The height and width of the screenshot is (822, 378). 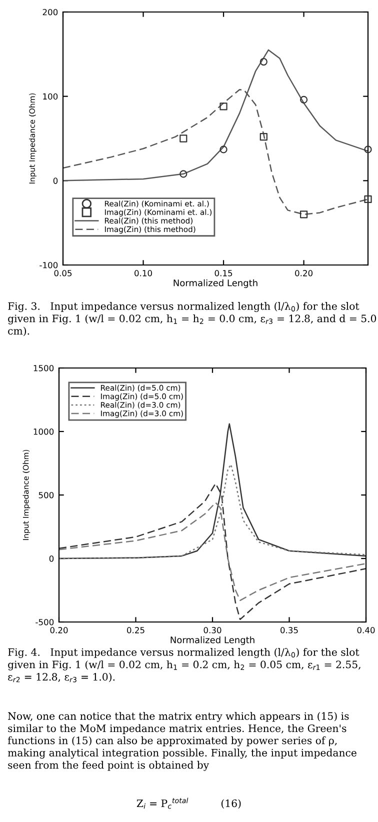 What do you see at coordinates (143, 273) in the screenshot?
I see `x-tick-label: 0.10` at bounding box center [143, 273].